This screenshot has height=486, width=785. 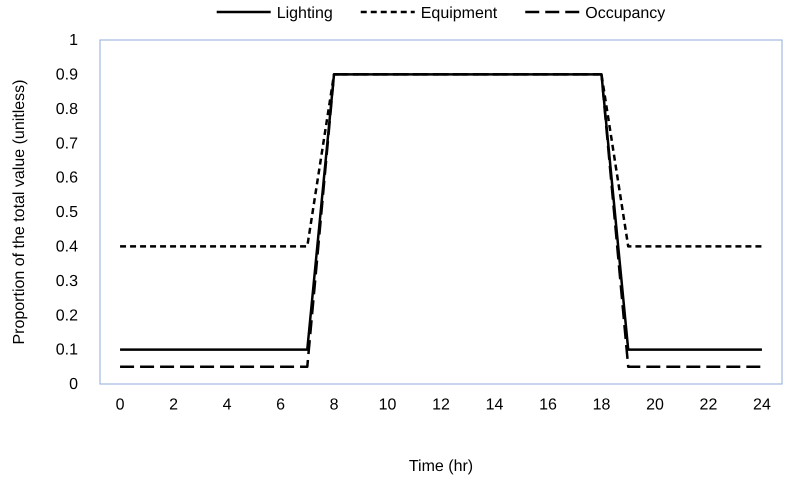 I want to click on x-tick-label: 4, so click(x=227, y=405).